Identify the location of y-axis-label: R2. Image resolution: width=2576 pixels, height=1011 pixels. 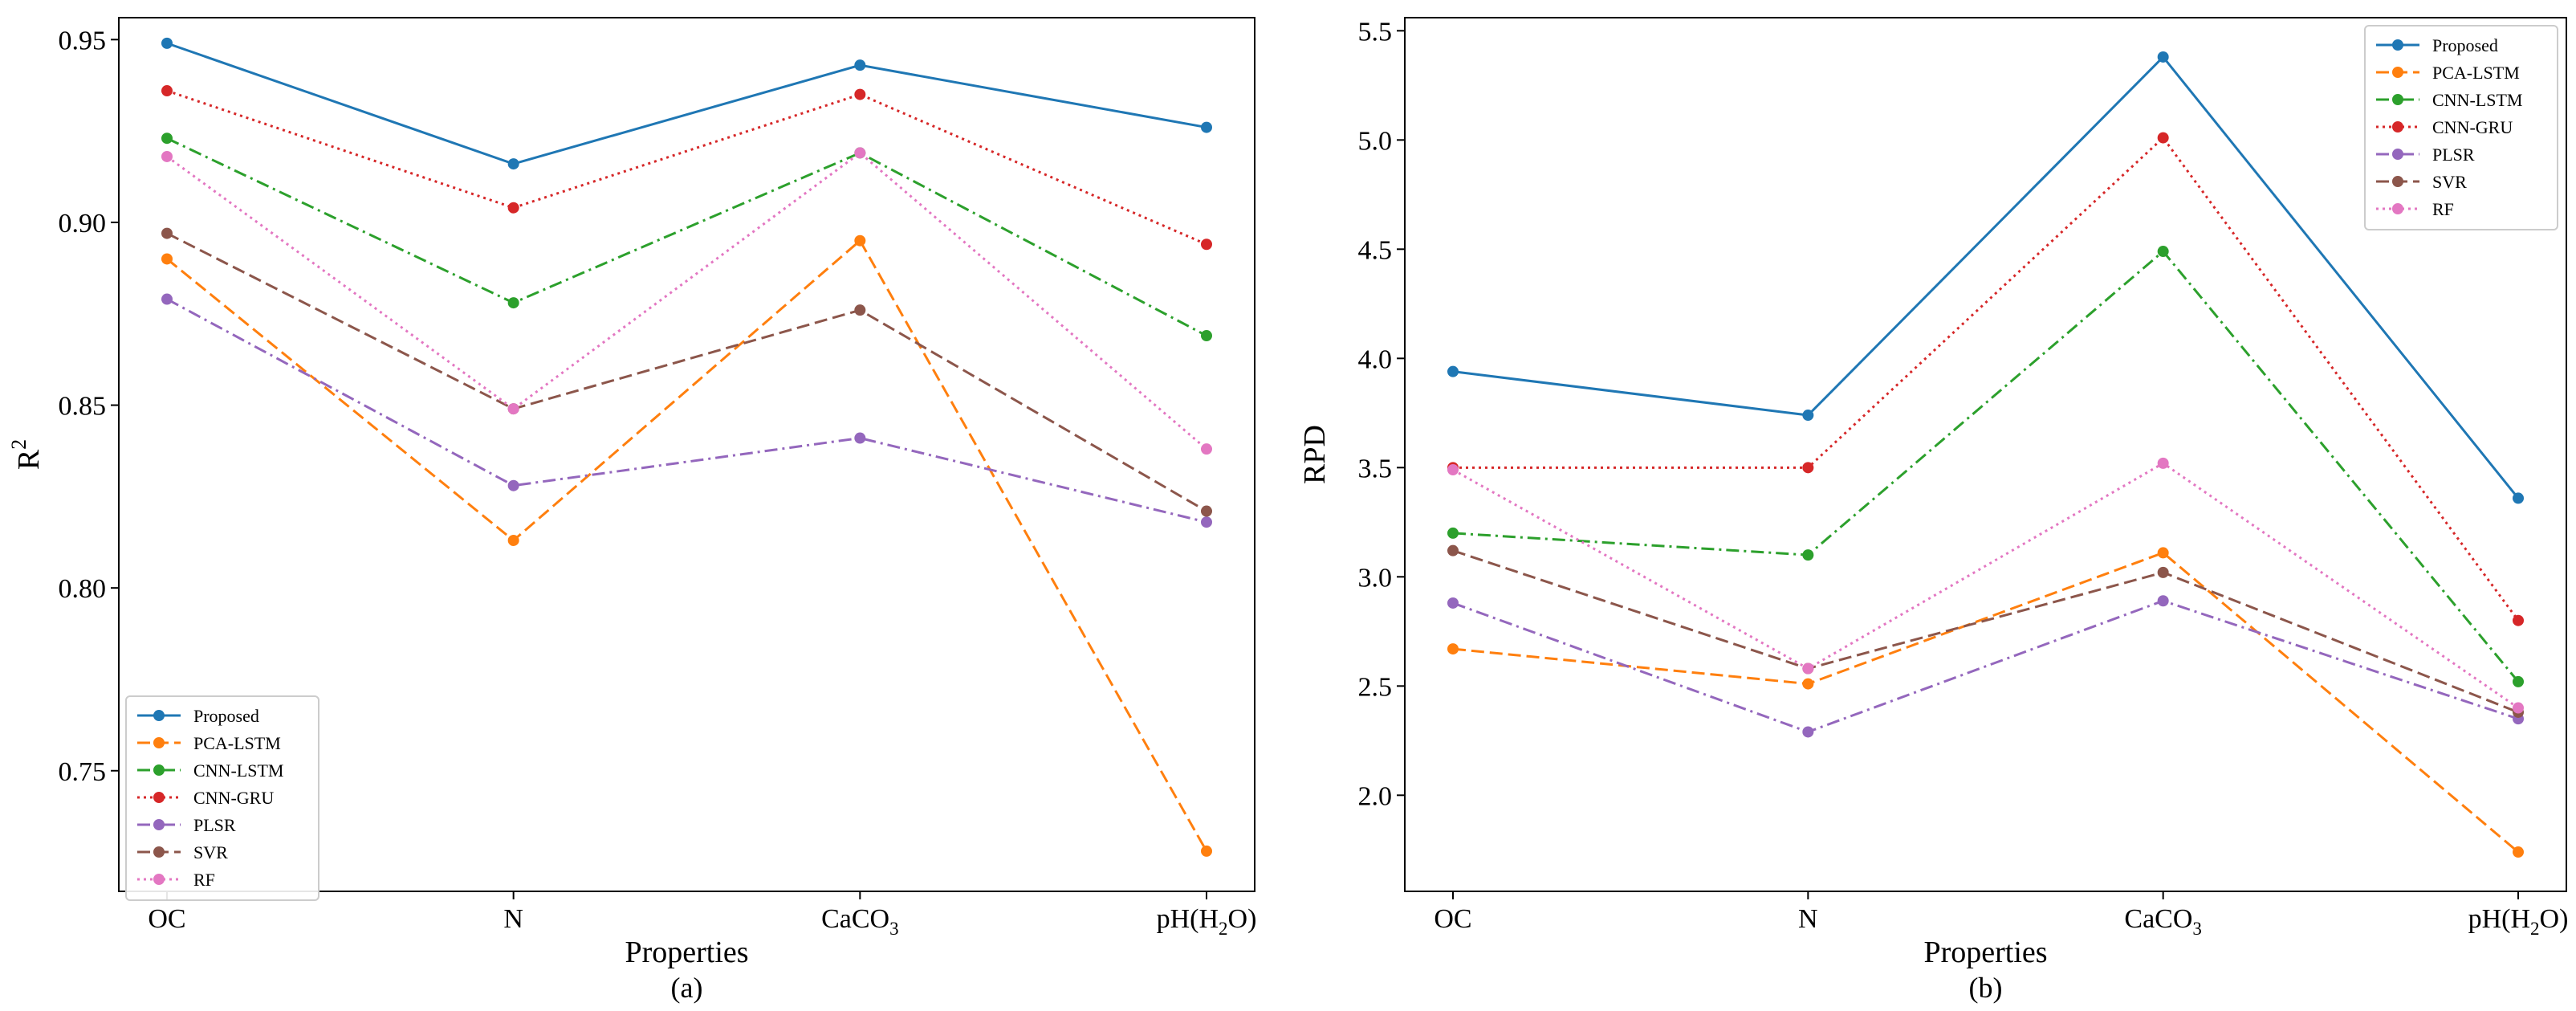
(26, 454).